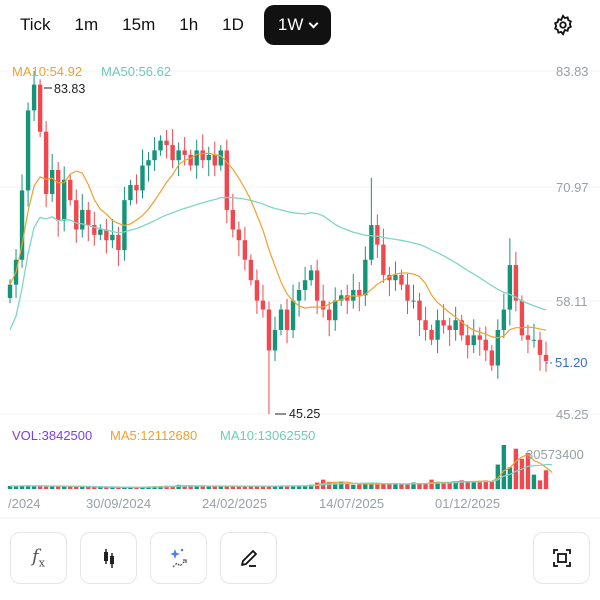 This screenshot has height=600, width=600. I want to click on tab-tick: Tick, so click(35, 24).